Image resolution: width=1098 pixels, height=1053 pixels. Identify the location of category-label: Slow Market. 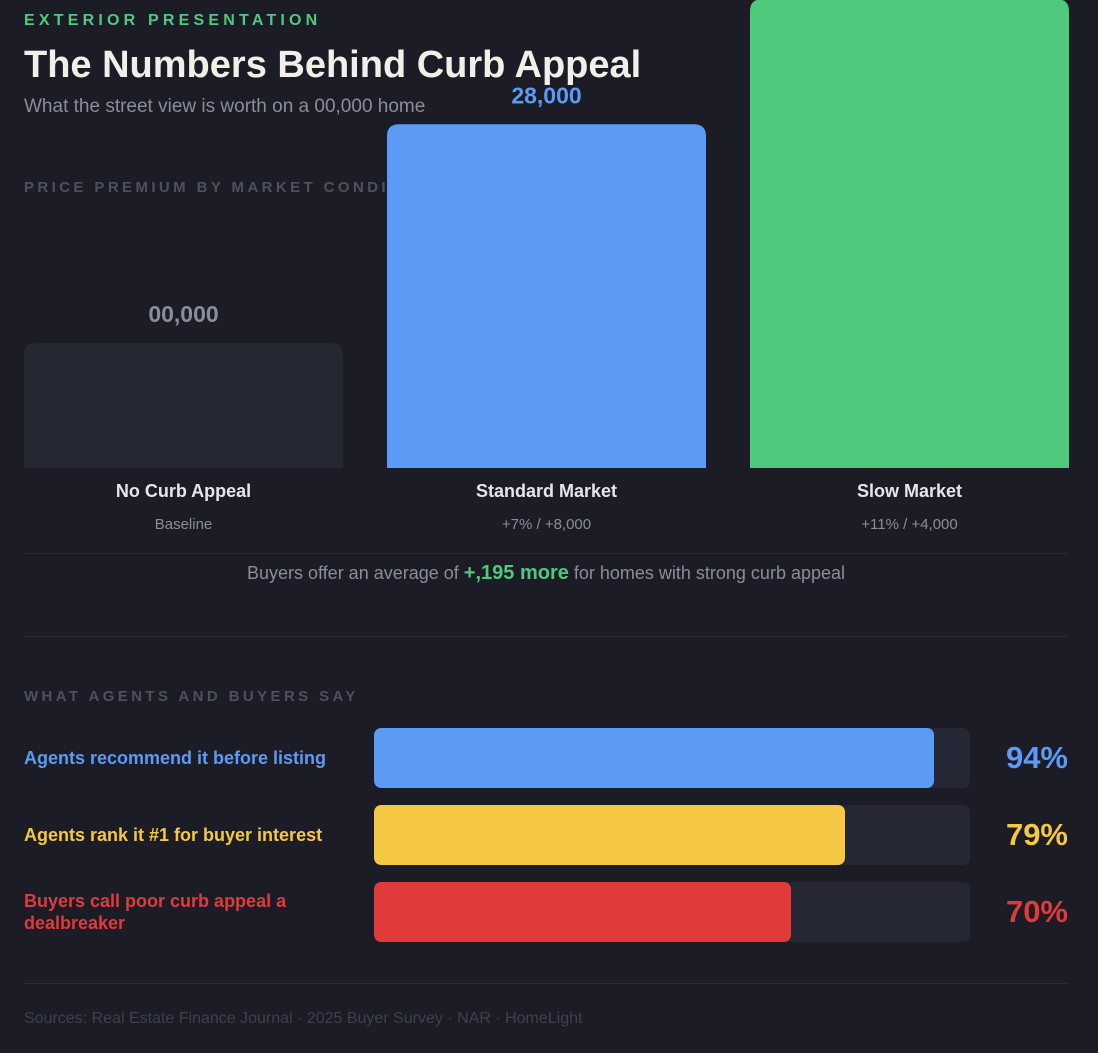
(909, 491).